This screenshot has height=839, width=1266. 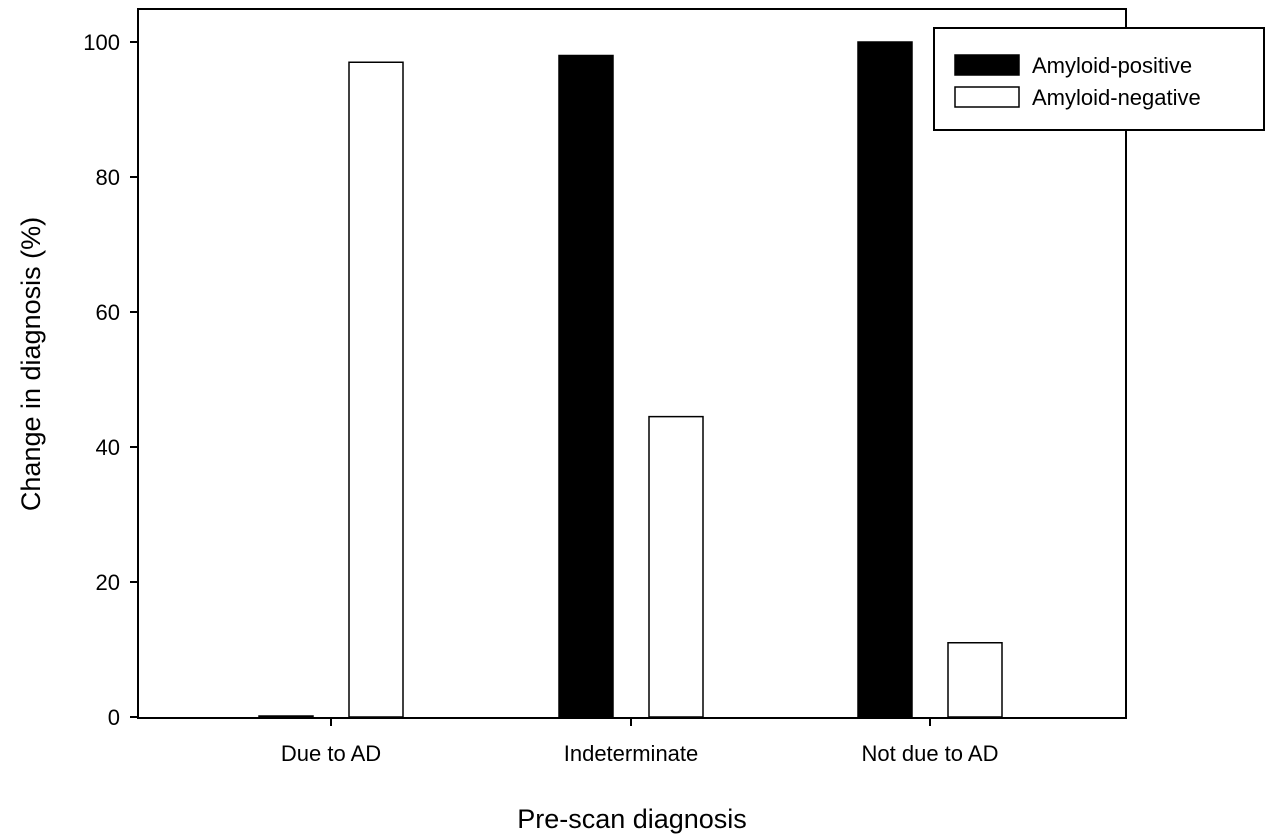 I want to click on y-tick-label: 20, so click(x=108, y=582).